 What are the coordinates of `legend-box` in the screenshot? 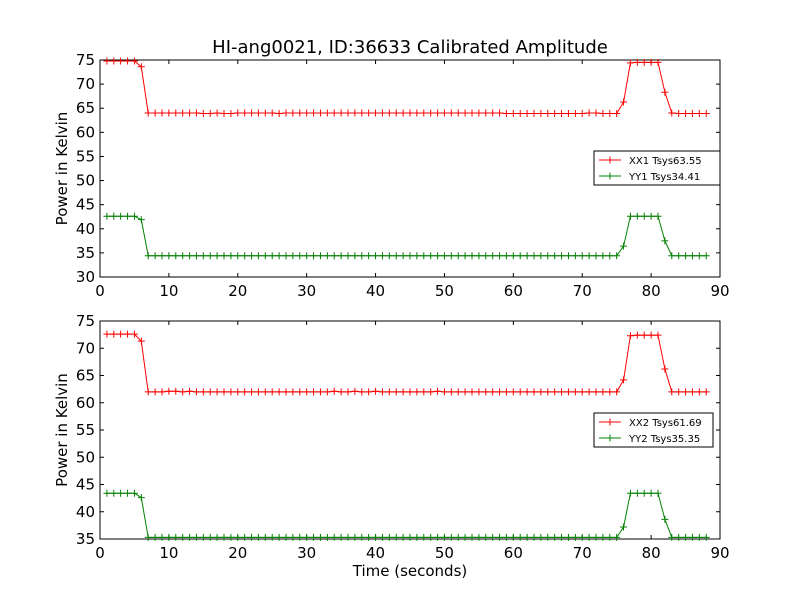 It's located at (653, 430).